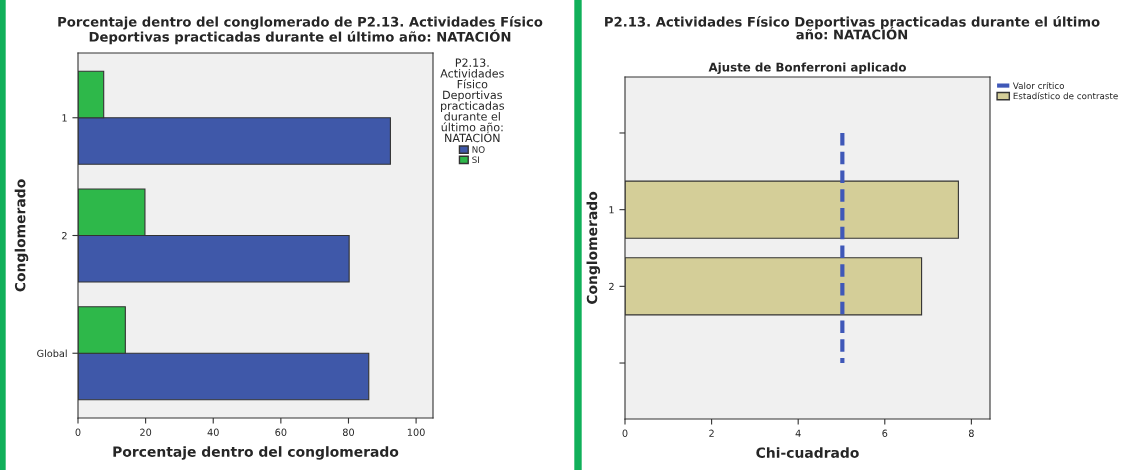 The height and width of the screenshot is (470, 1128). What do you see at coordinates (300, 30) in the screenshot?
I see `chart-title: Porcentaje dentro del conglomerado de P2.13. Actividades Físico Deportivas practicadas durante el último año: NATACIÓN` at bounding box center [300, 30].